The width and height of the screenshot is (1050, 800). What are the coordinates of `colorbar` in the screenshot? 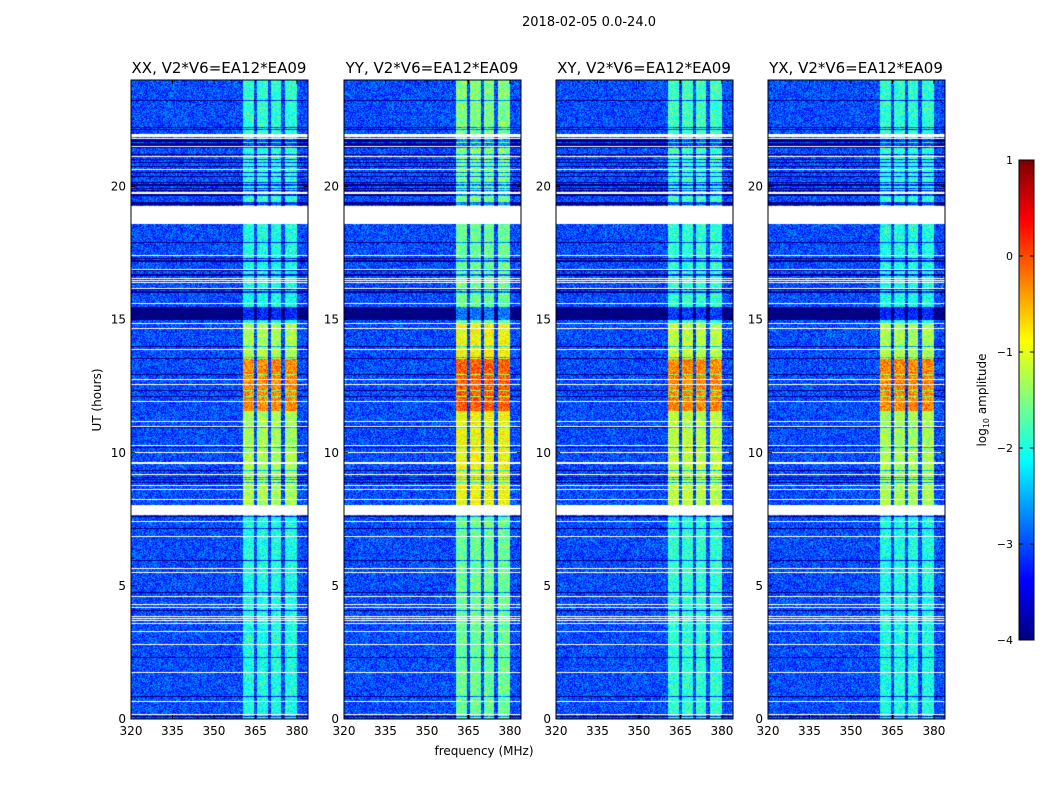 It's located at (1026, 400).